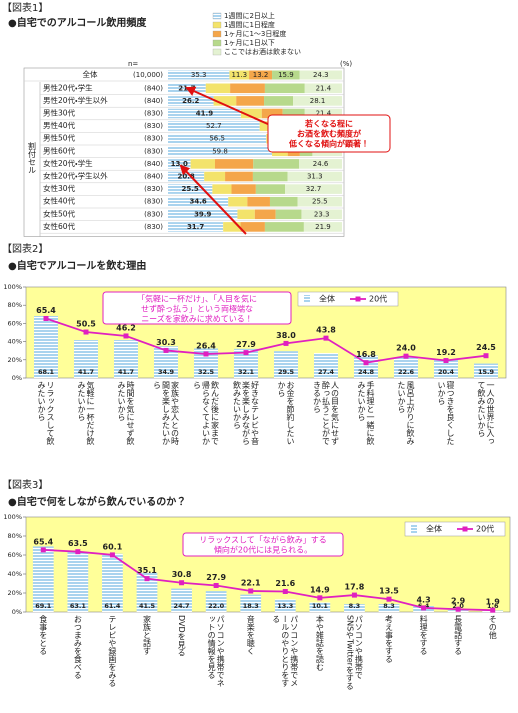  What do you see at coordinates (185, 177) in the screenshot?
I see `value-label: 20.8` at bounding box center [185, 177].